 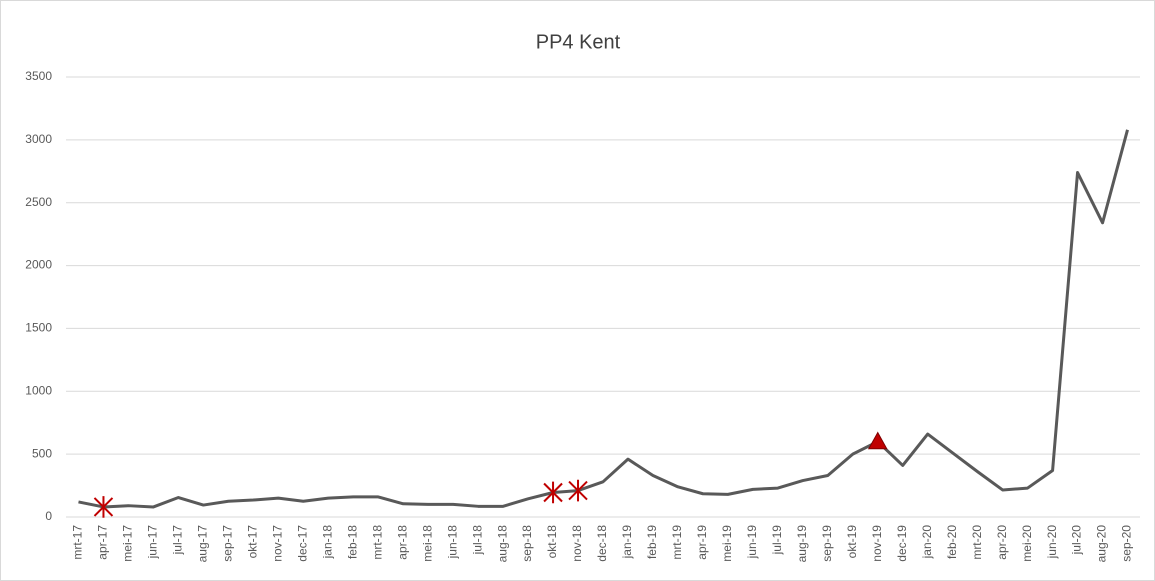 What do you see at coordinates (527, 543) in the screenshot?
I see `x-tick-label: sep-18` at bounding box center [527, 543].